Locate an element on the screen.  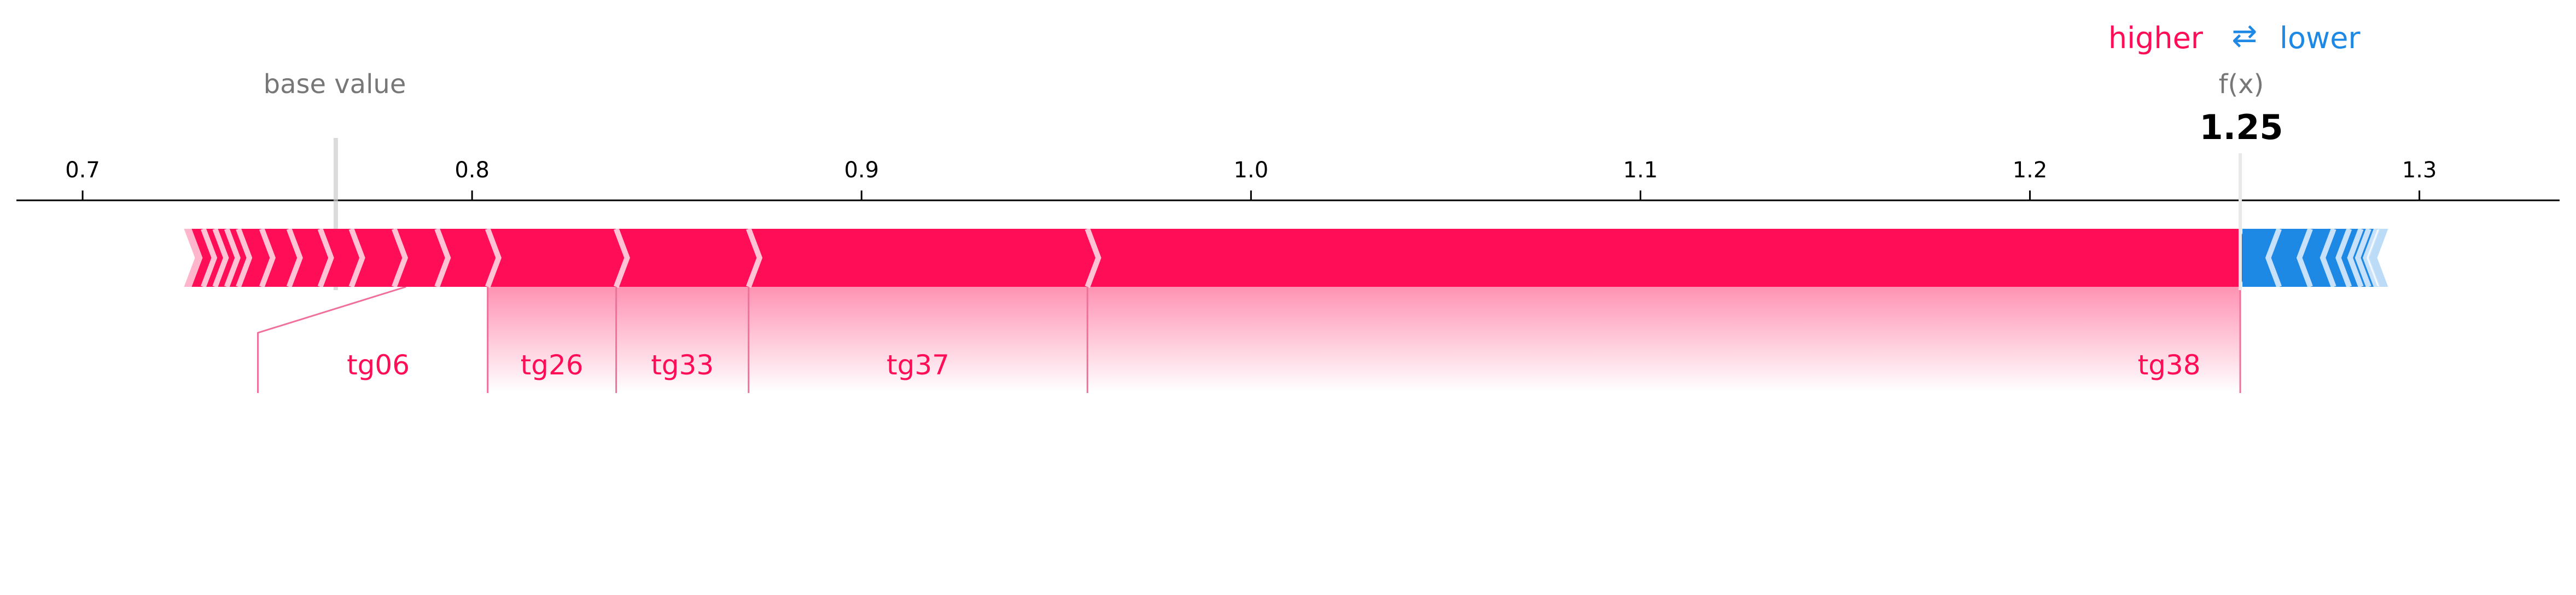
x-tick-label: 0.9 is located at coordinates (861, 170).